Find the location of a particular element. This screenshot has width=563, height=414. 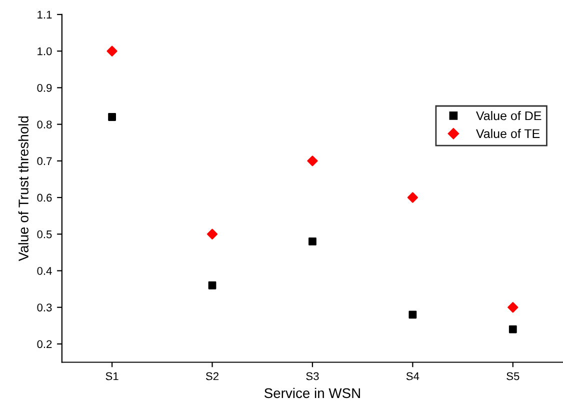

y-tick-label: 0.5 is located at coordinates (44, 234).